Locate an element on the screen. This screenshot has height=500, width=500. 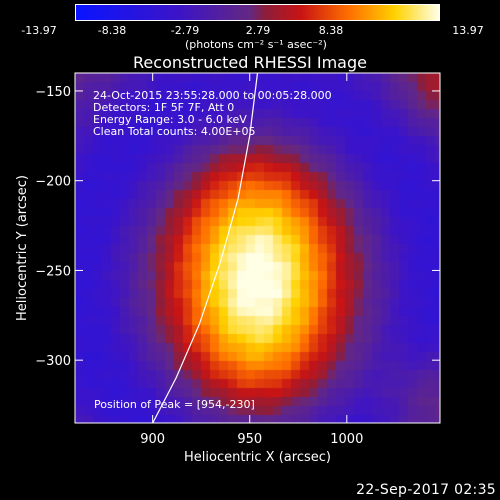
solar-limb-curve is located at coordinates (205, 248).